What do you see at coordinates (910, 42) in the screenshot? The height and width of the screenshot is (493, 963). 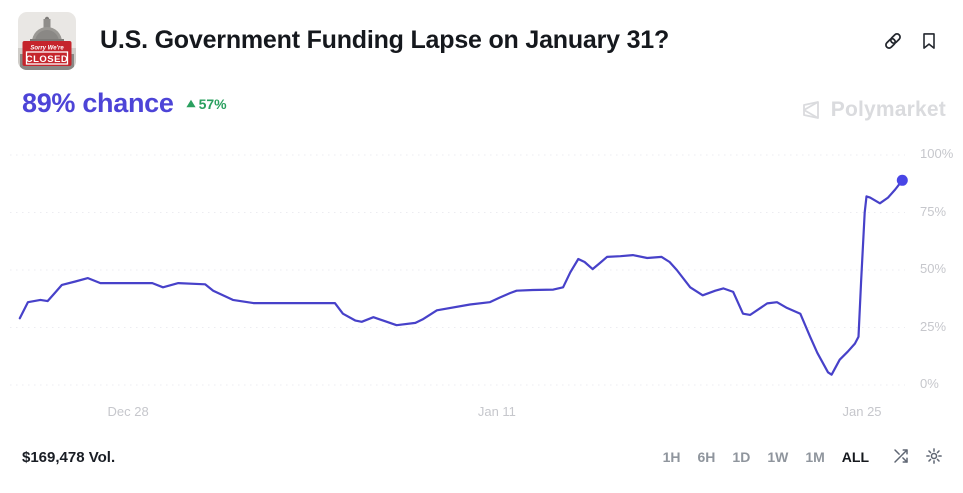 I see `header-actions` at bounding box center [910, 42].